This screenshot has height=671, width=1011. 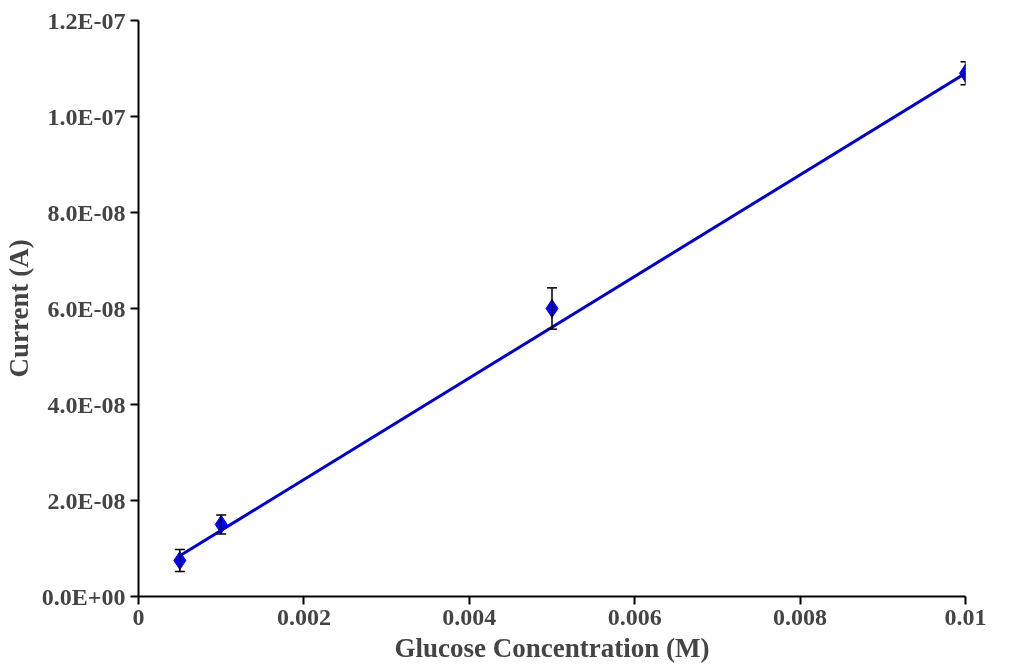 What do you see at coordinates (86, 404) in the screenshot?
I see `y-tick-label: 4.0E-08` at bounding box center [86, 404].